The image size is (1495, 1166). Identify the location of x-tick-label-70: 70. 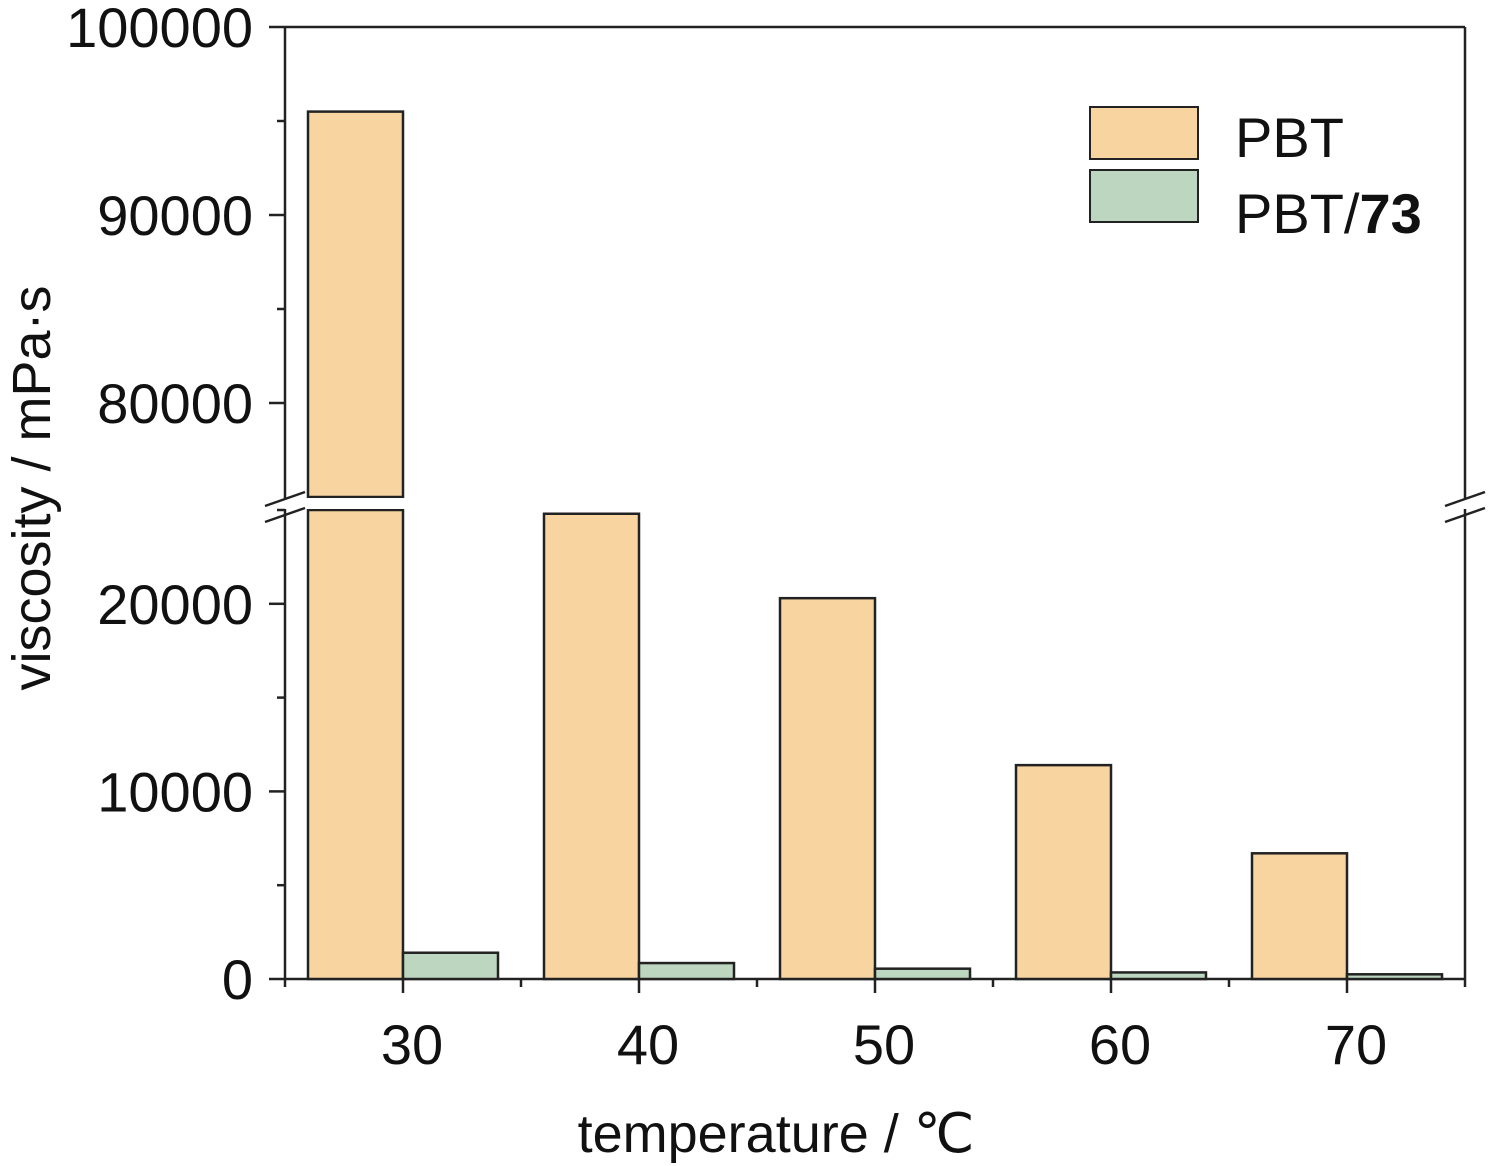
(1356, 1044).